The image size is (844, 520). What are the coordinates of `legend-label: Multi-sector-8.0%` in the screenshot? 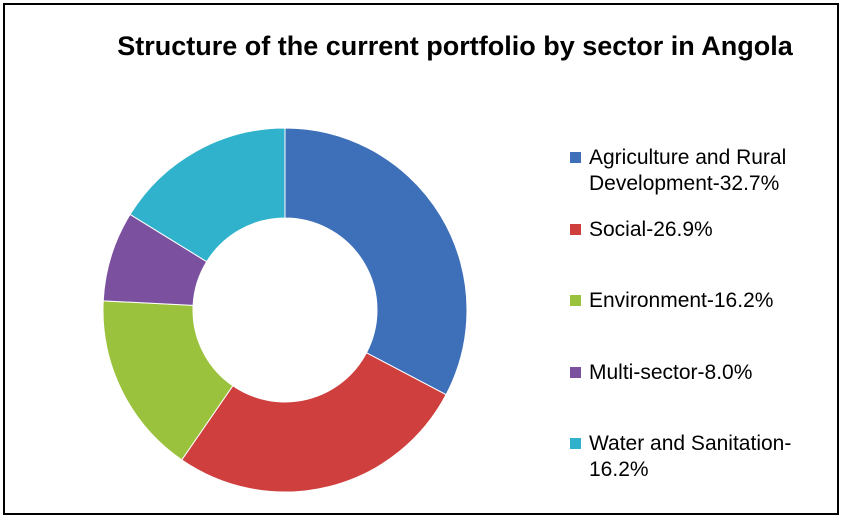 It's located at (671, 372).